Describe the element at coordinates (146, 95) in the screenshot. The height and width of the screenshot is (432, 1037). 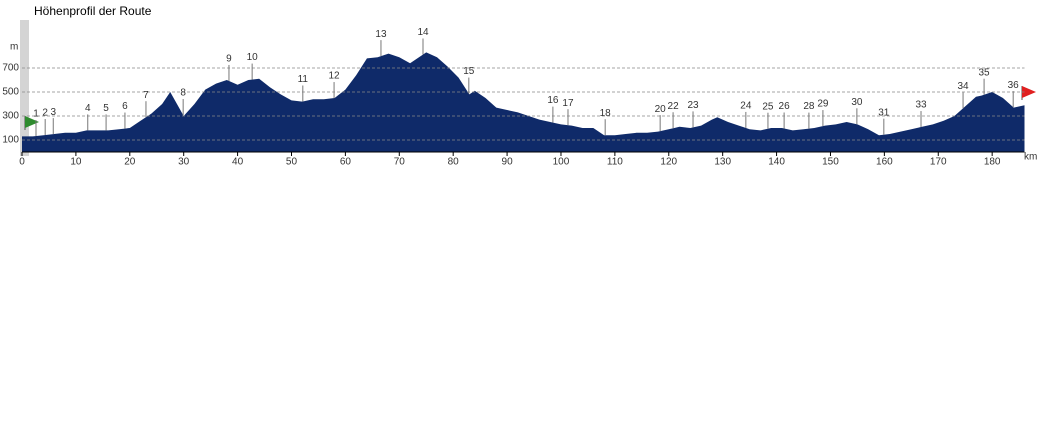
I see `waypoint-label: 7` at that location.